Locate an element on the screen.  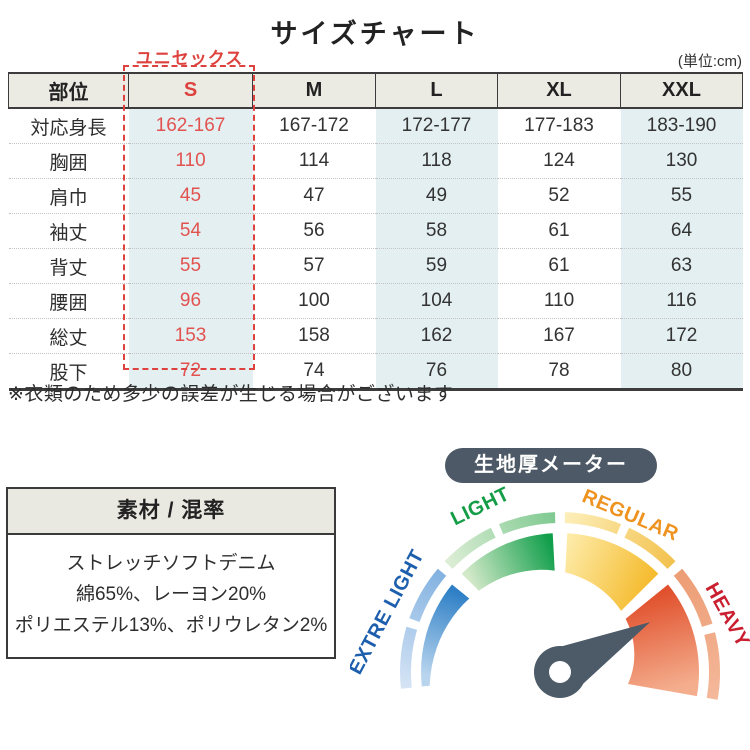
unisex-label: ユニセックス is located at coordinates (189, 58).